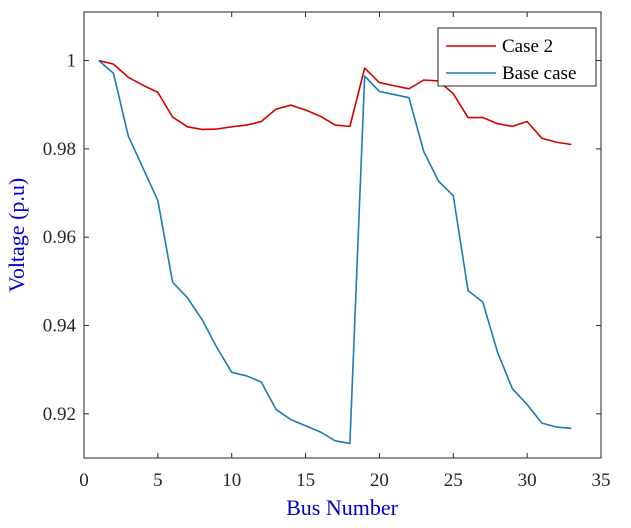  I want to click on x-tick-label: 20, so click(379, 480).